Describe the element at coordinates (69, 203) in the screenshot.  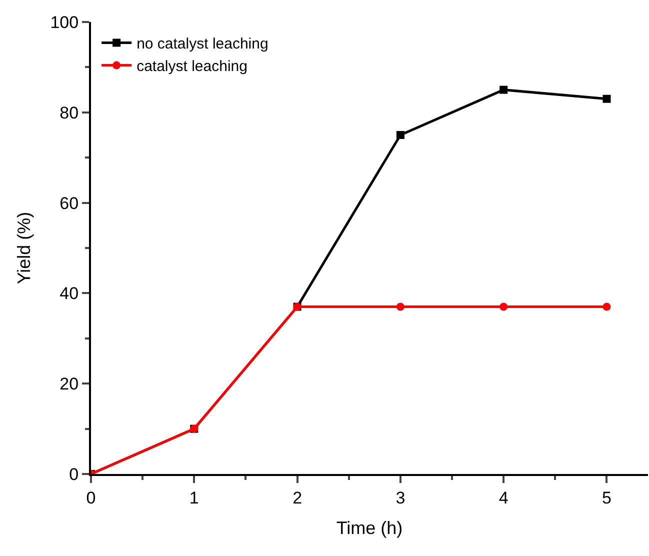
I see `y-tick-label: 60` at that location.